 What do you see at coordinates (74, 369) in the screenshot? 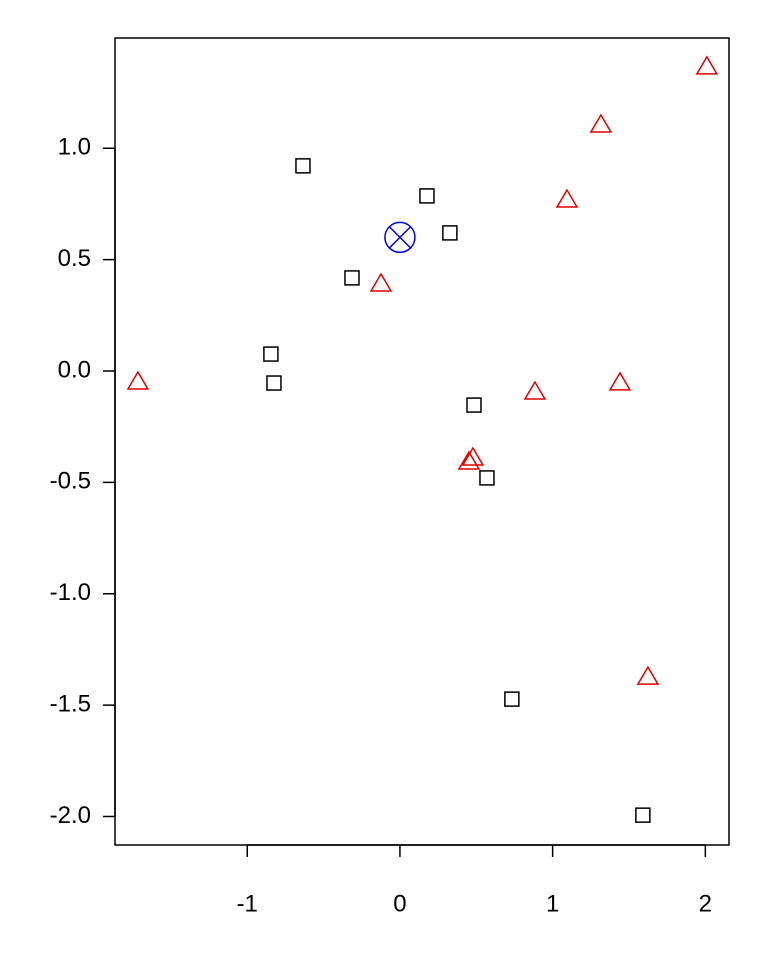
I see `y-tick-label: 0.0` at bounding box center [74, 369].